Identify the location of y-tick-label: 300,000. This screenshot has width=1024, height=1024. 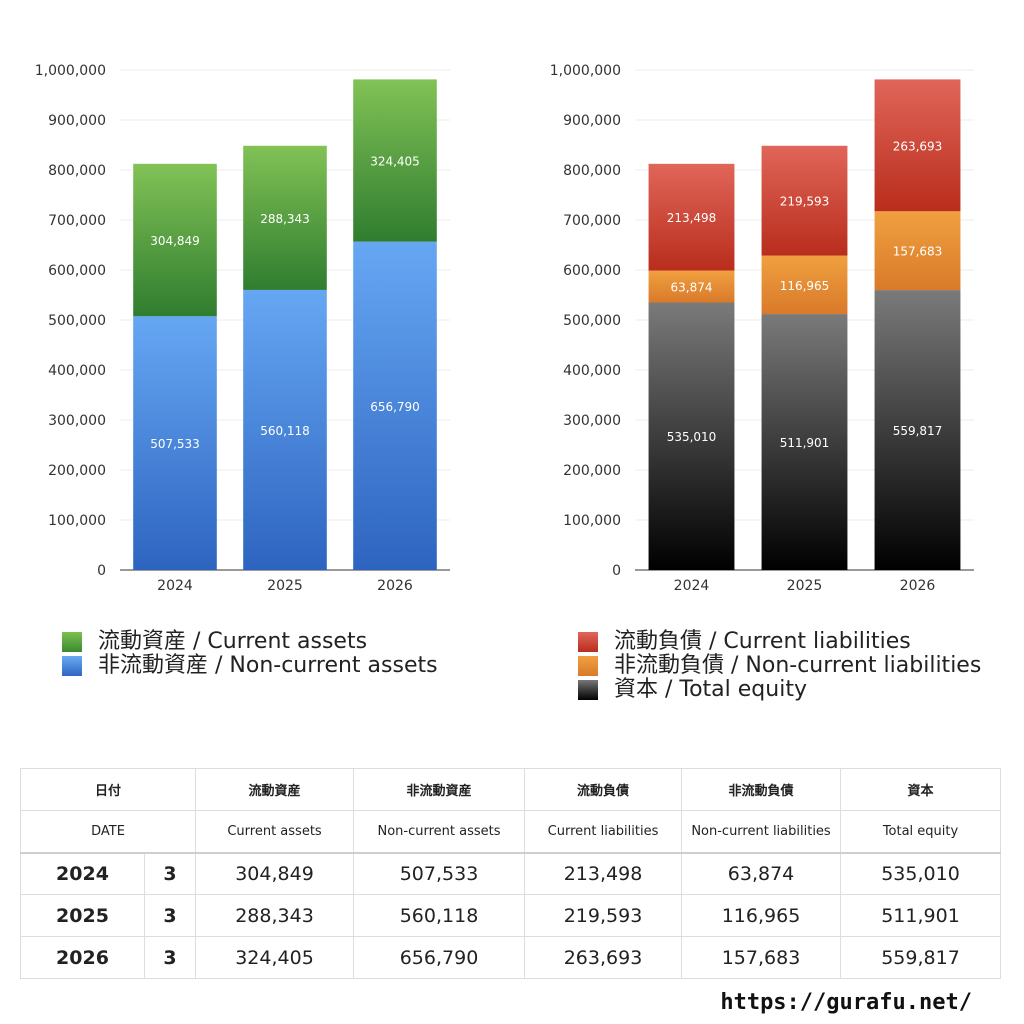
(77, 421).